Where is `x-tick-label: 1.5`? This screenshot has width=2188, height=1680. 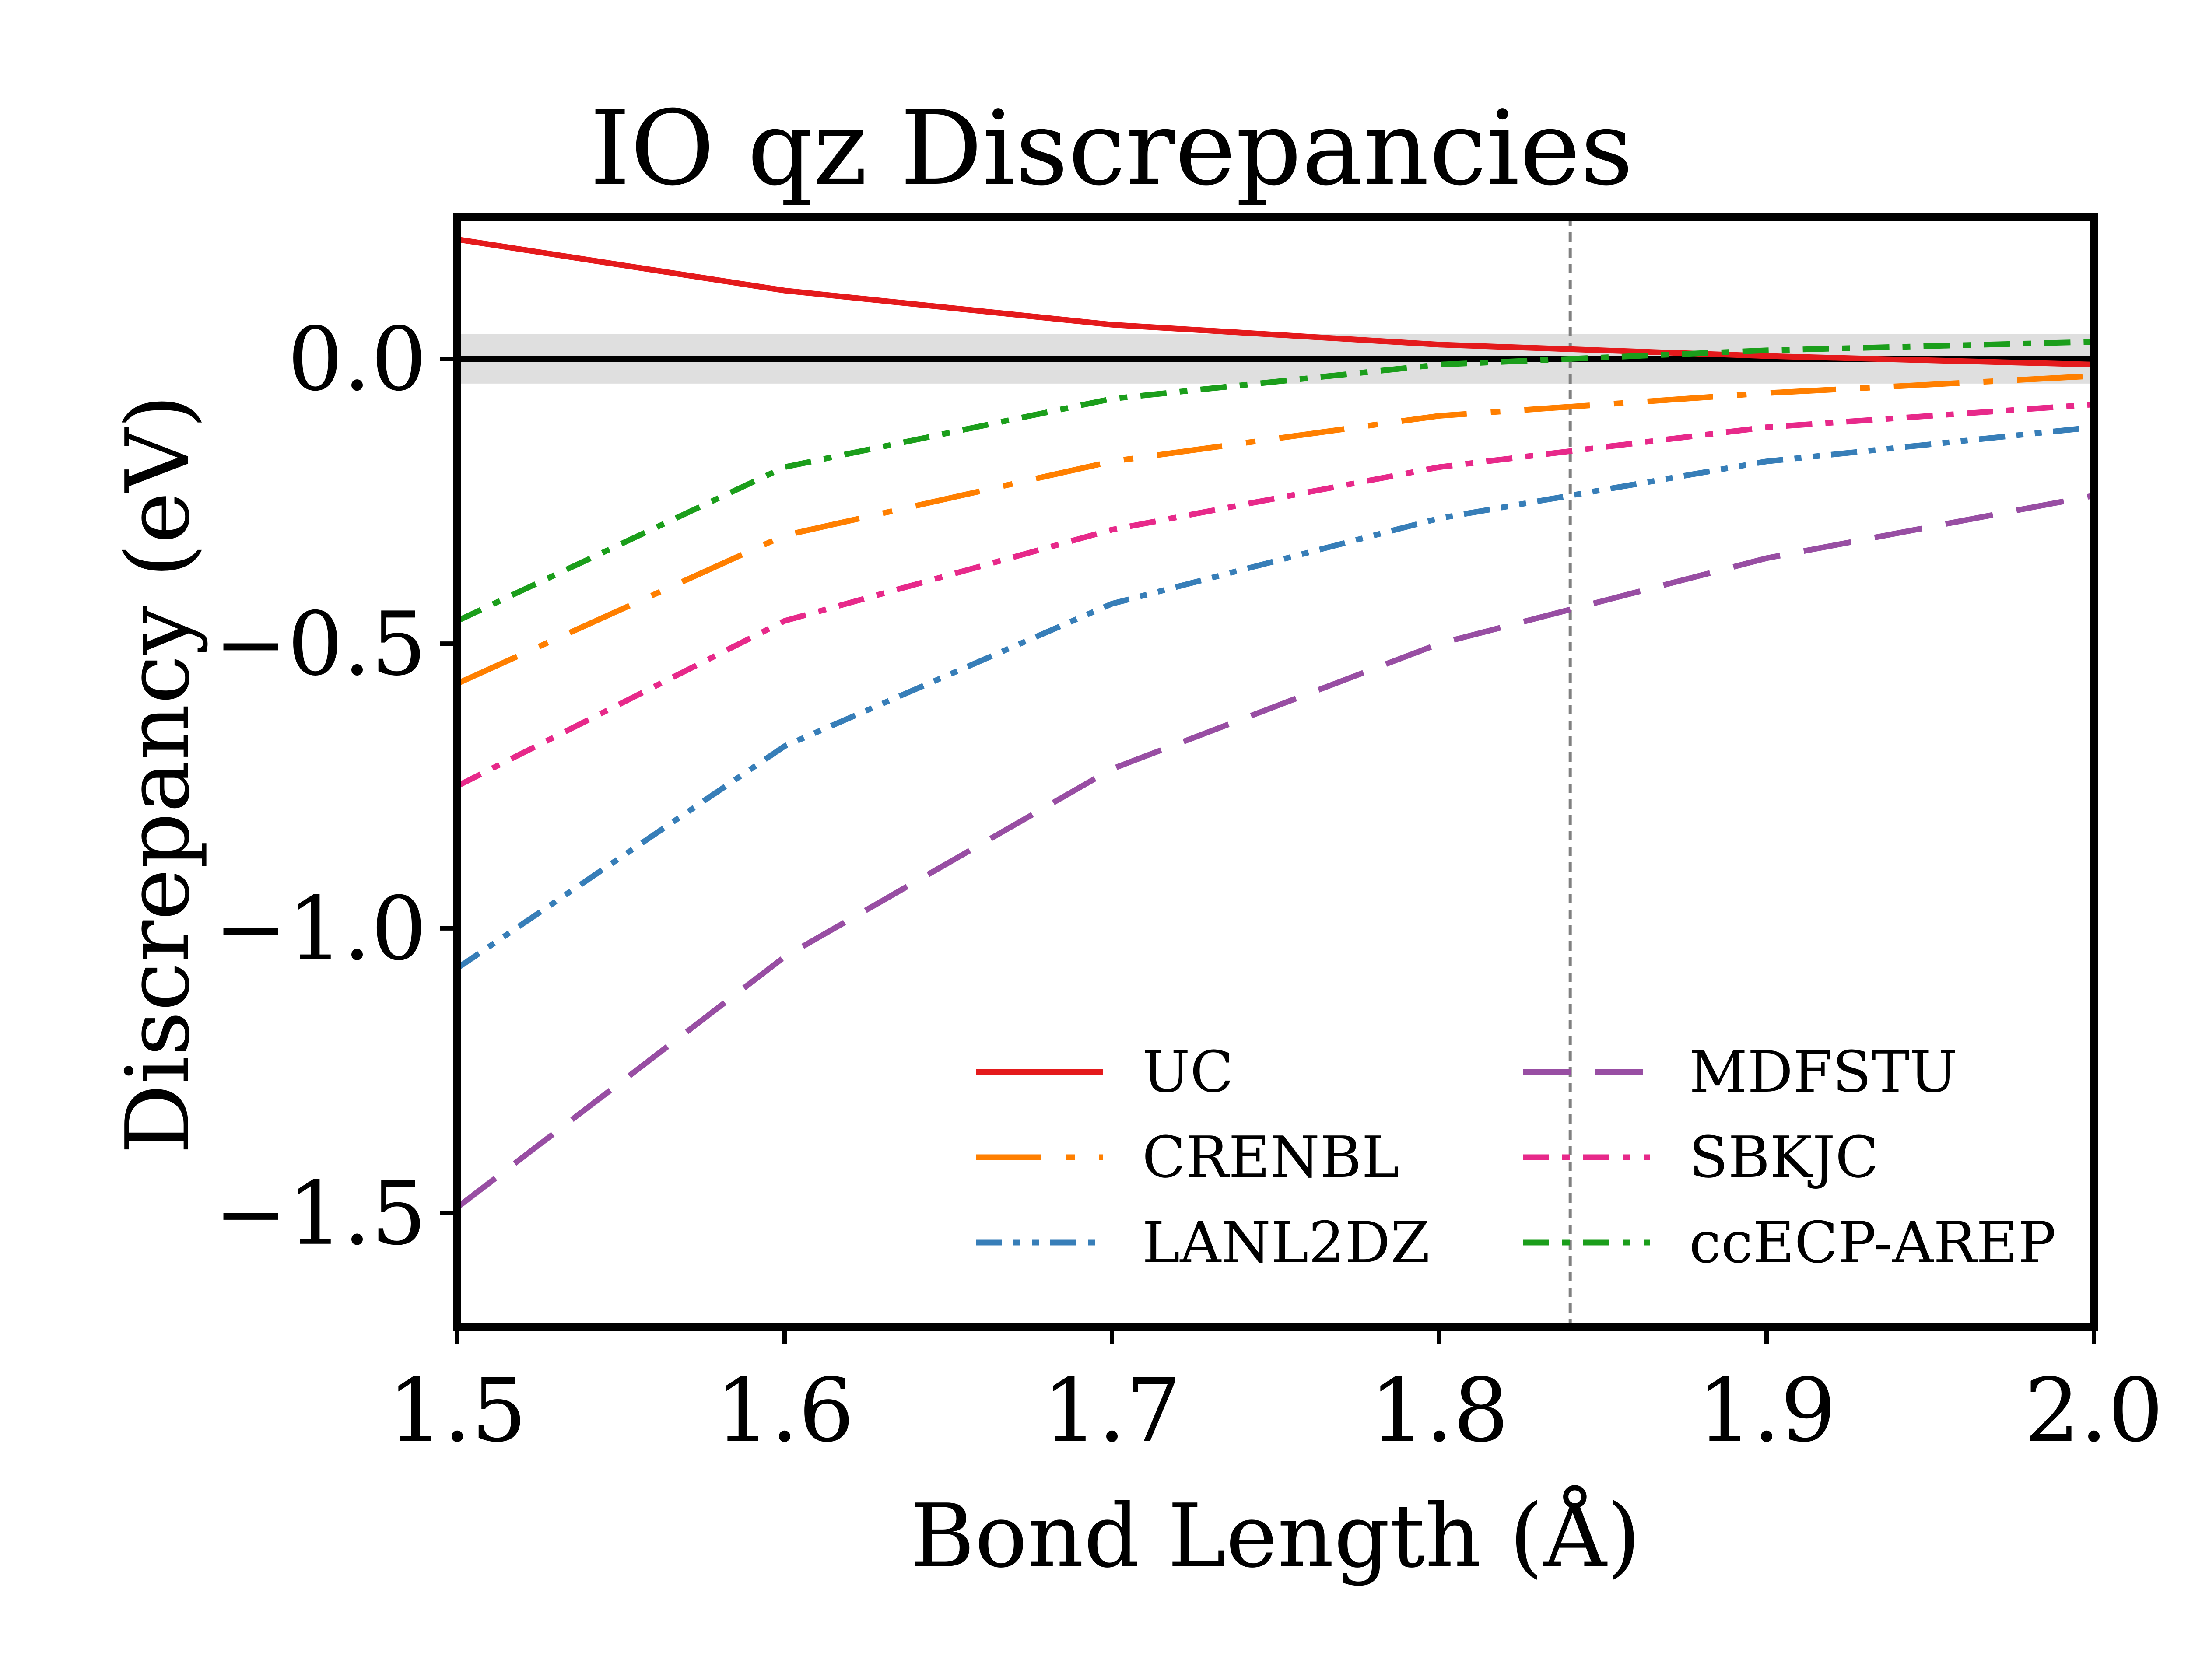
x-tick-label: 1.5 is located at coordinates (457, 1411).